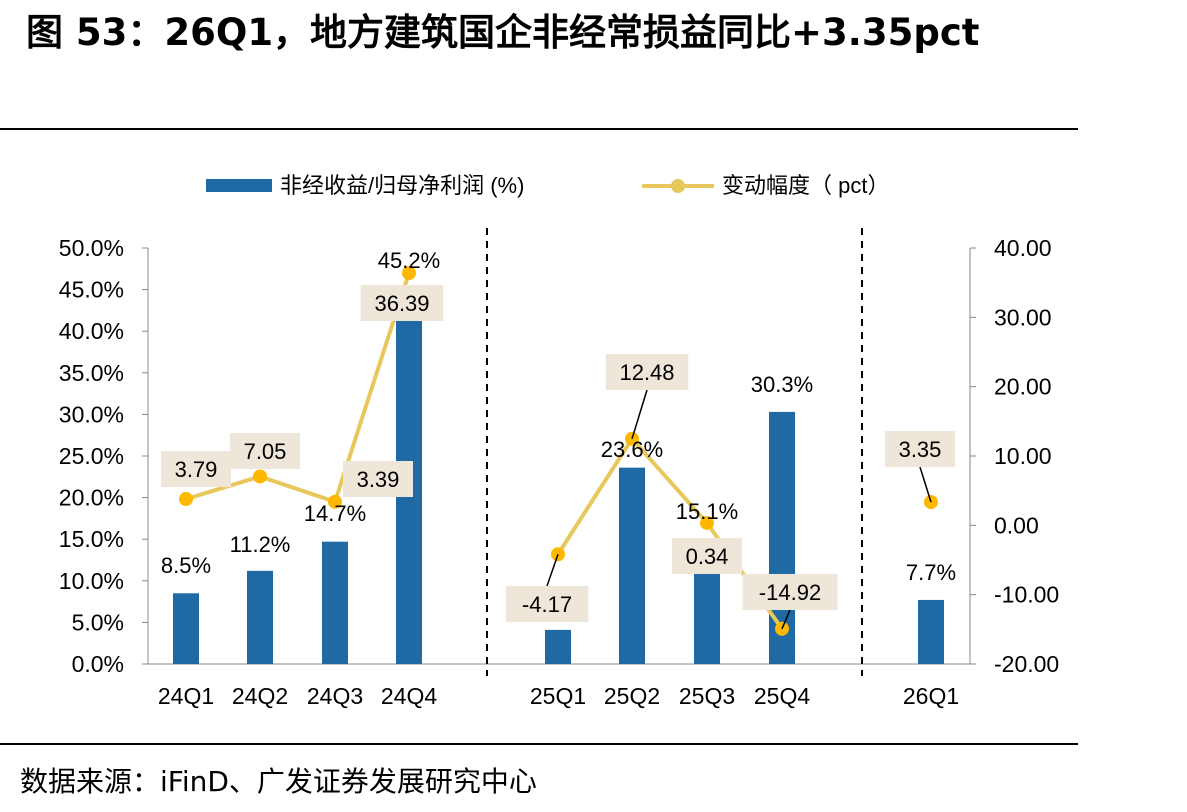 The image size is (1187, 812). What do you see at coordinates (1026, 664) in the screenshot?
I see `right-tick-label: -20.00` at bounding box center [1026, 664].